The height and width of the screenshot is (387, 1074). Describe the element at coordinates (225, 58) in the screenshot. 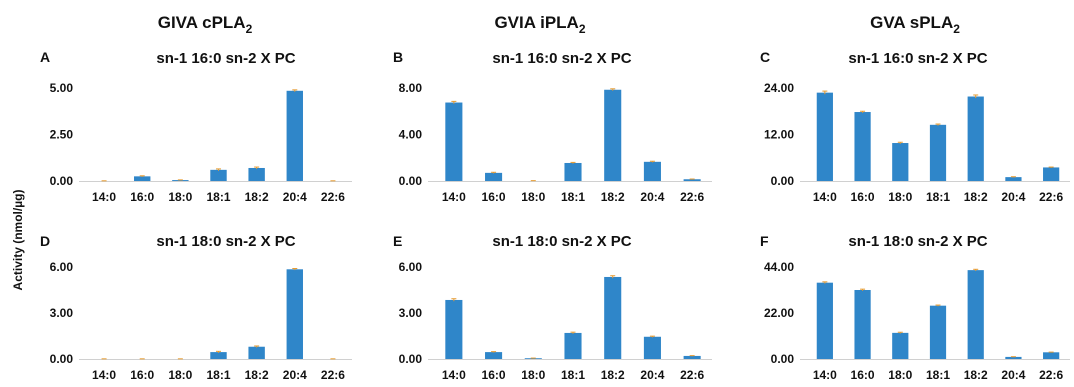

I see `panel-title: sn-1 16:0 sn-2 X PC` at that location.